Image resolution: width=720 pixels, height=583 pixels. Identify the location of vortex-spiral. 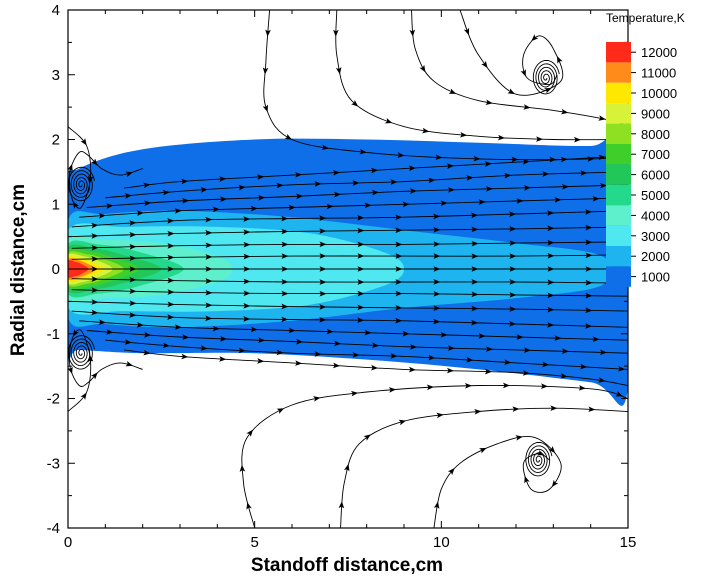
(81, 184).